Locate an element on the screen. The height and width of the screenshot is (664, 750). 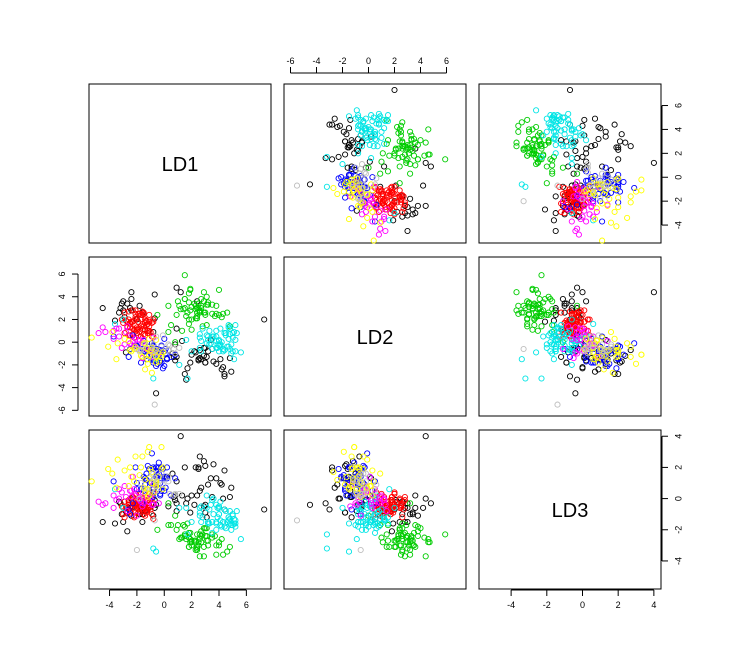
axis-tick-label: -6 is located at coordinates (290, 61).